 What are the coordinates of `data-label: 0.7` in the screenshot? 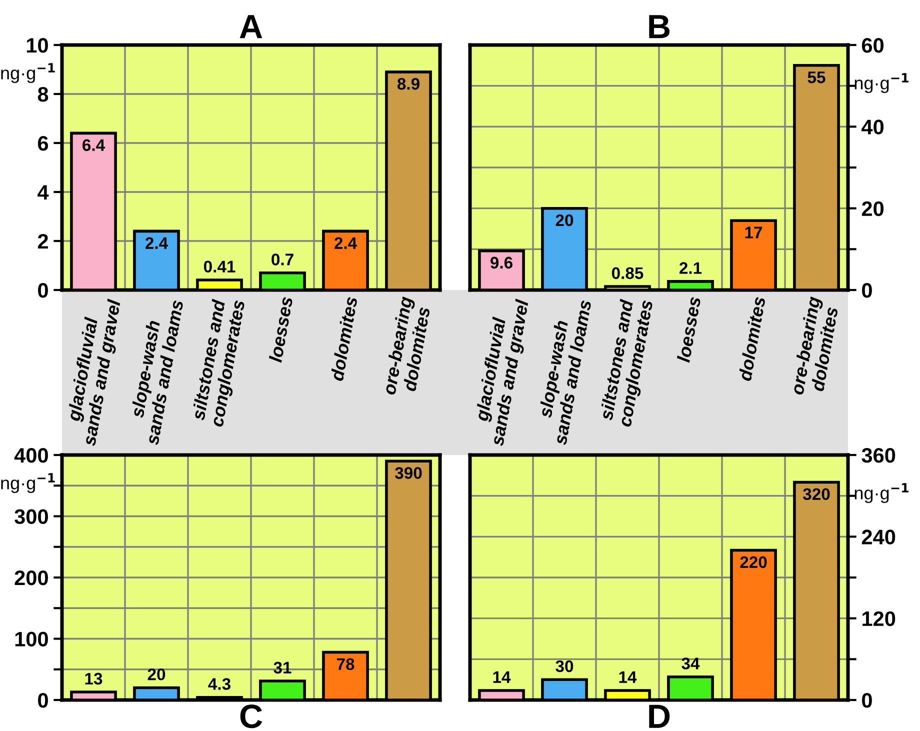 It's located at (283, 260).